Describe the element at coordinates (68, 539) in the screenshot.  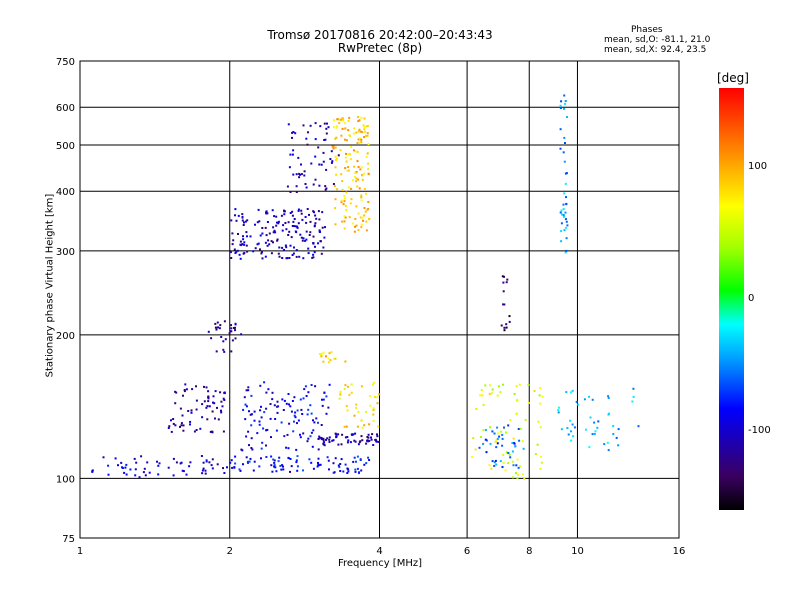
I see `y-tick-label: 75` at that location.